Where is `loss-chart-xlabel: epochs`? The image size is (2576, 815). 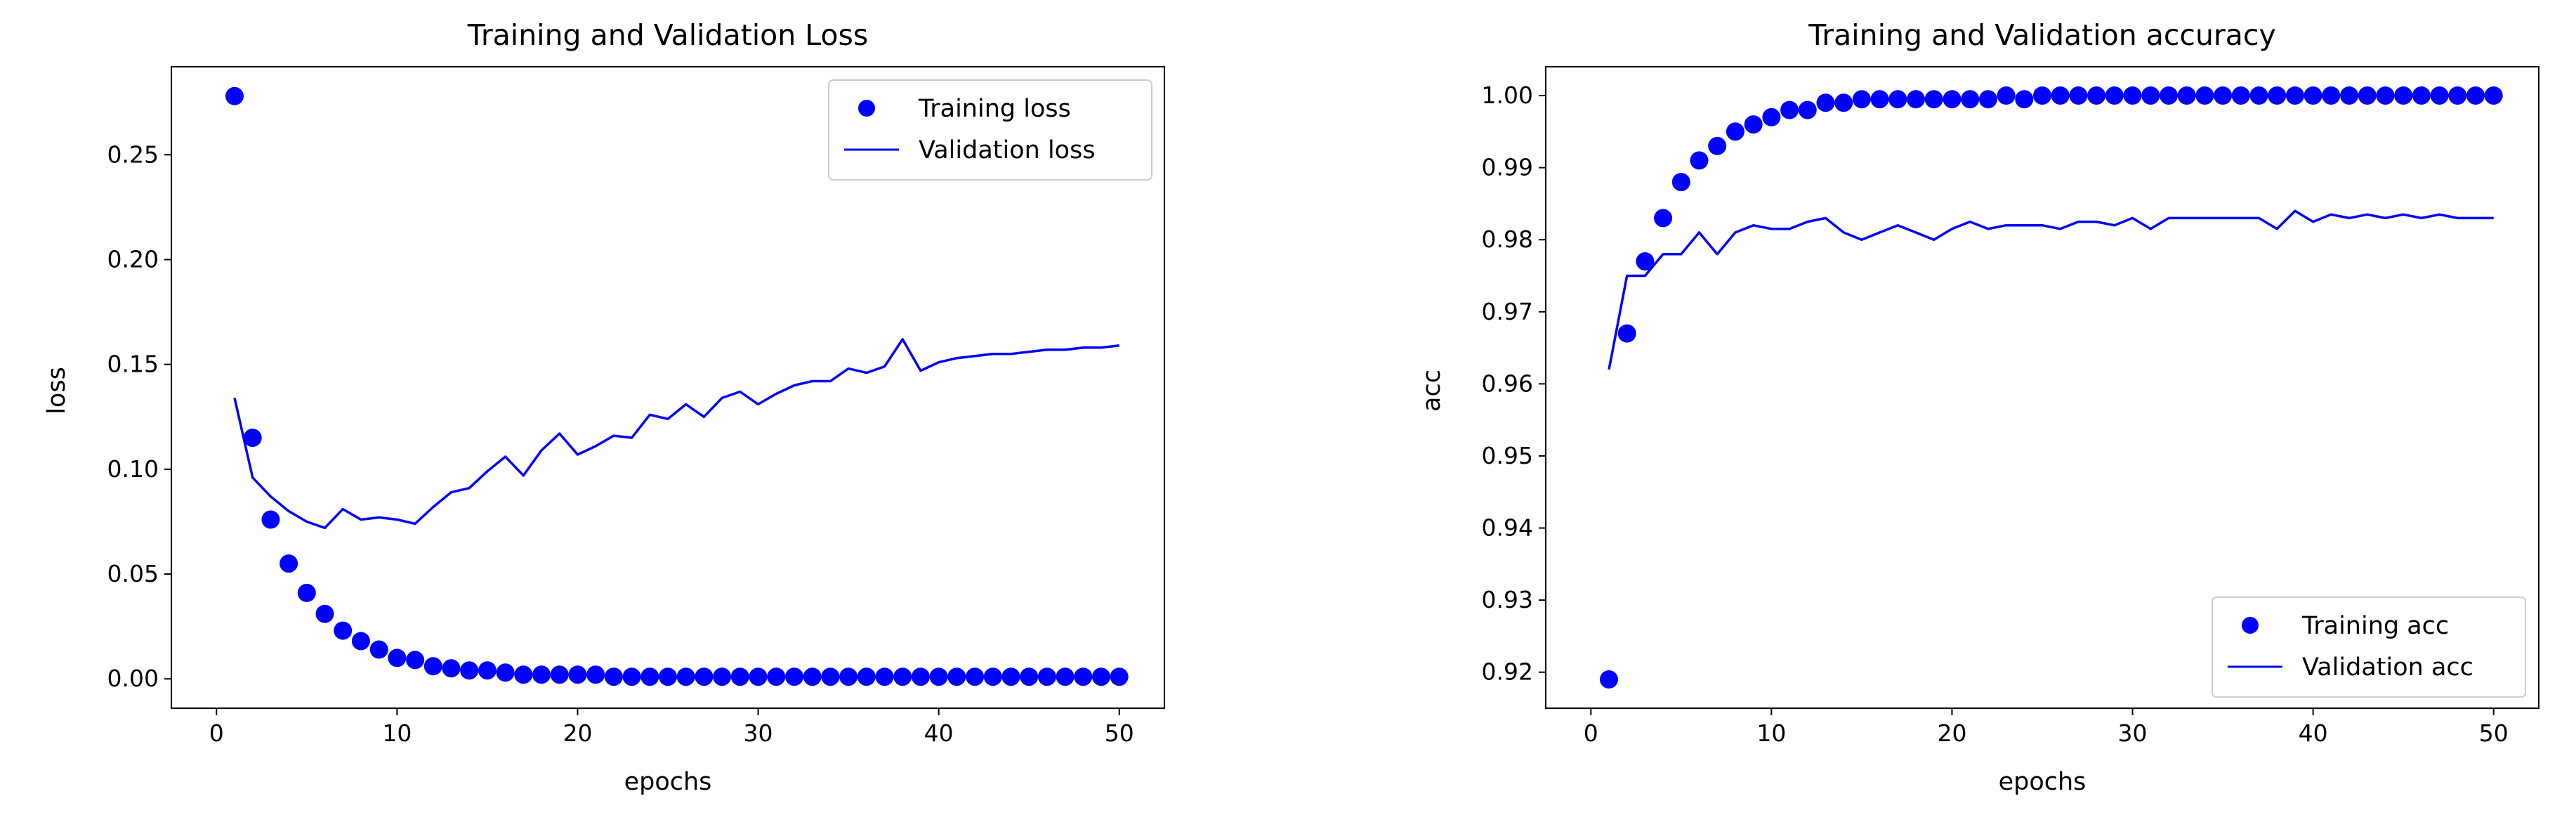 loss-chart-xlabel: epochs is located at coordinates (668, 782).